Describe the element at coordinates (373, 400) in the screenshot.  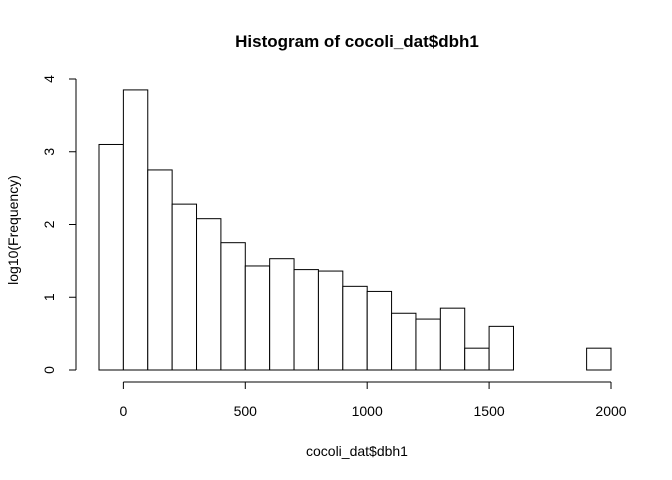
I see `x-axis: 0 500 1000 1500 2000` at that location.